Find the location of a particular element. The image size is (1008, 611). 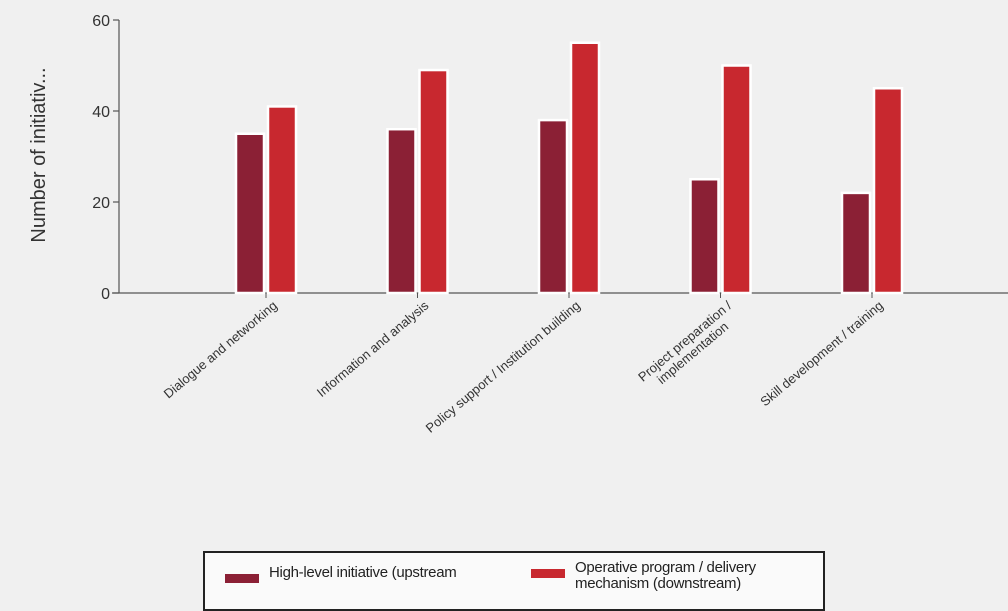

x-tick-label: Information and analysis is located at coordinates (373, 348).